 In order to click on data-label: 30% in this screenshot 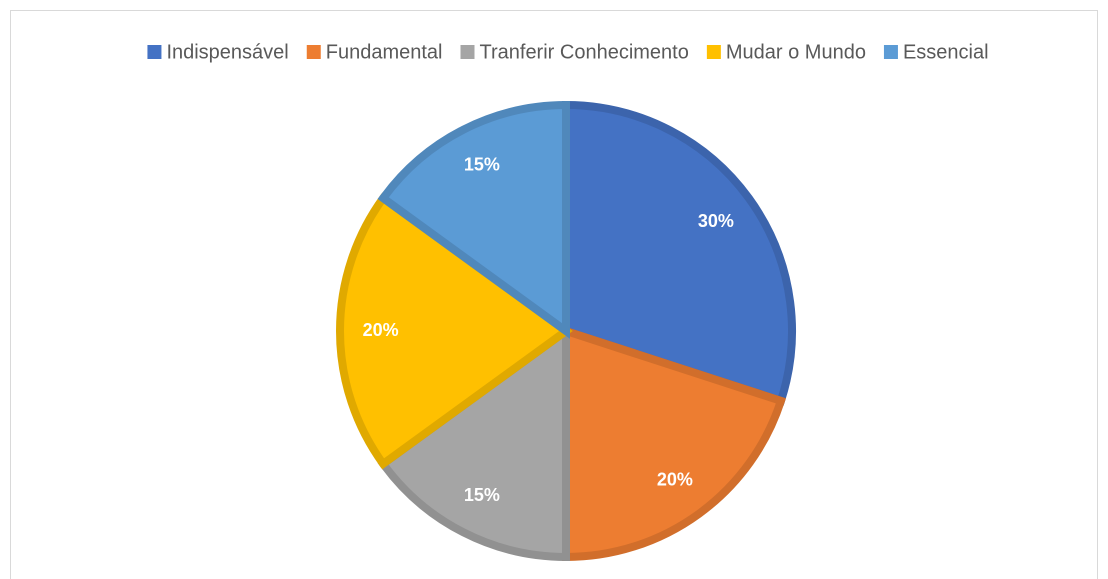, I will do `click(716, 221)`.